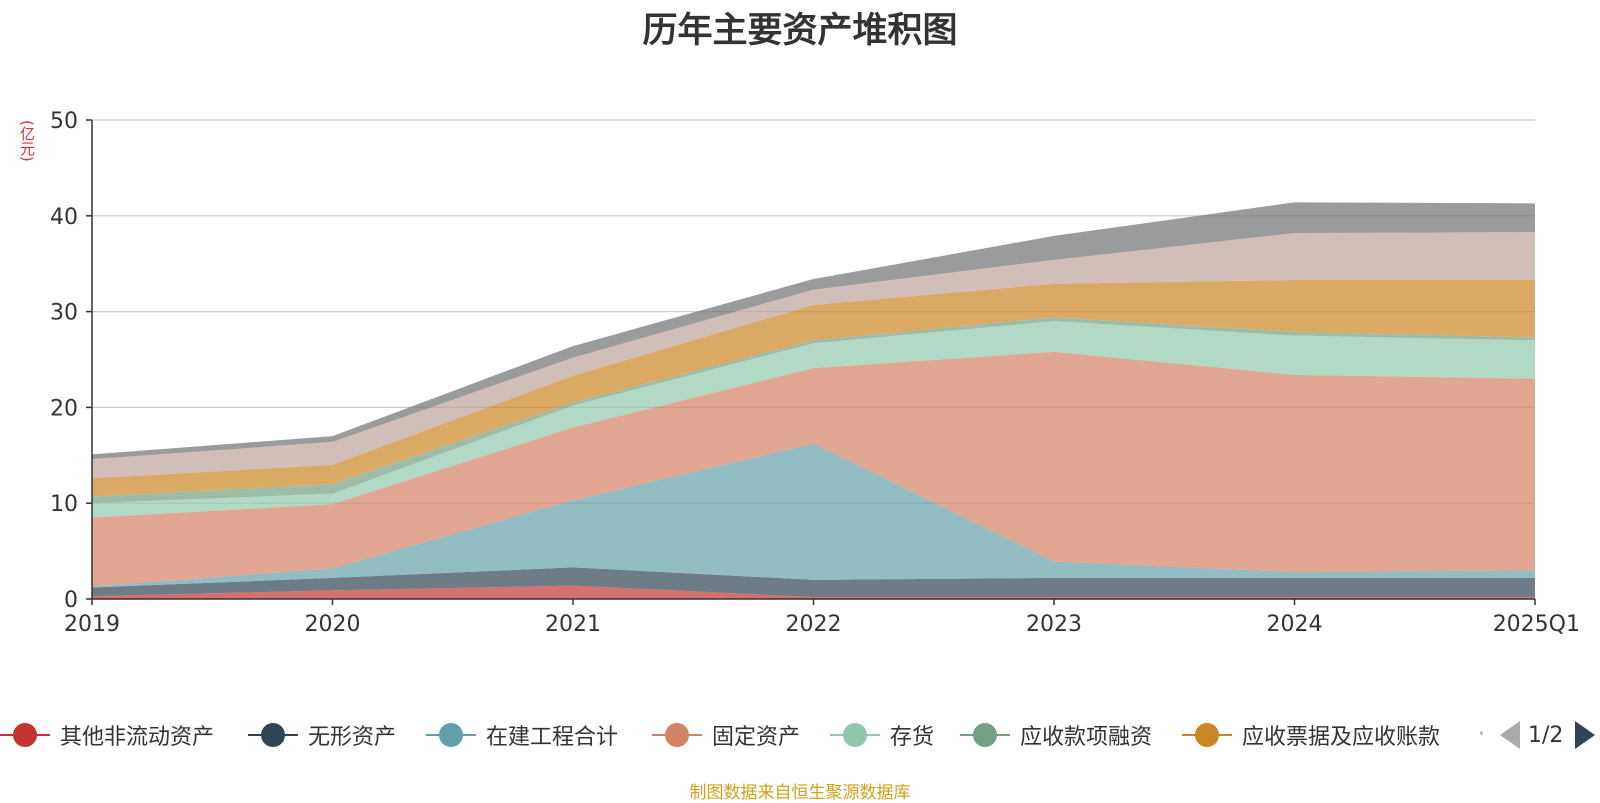 The image size is (1600, 803). I want to click on legend-next-page-icon, so click(1585, 735).